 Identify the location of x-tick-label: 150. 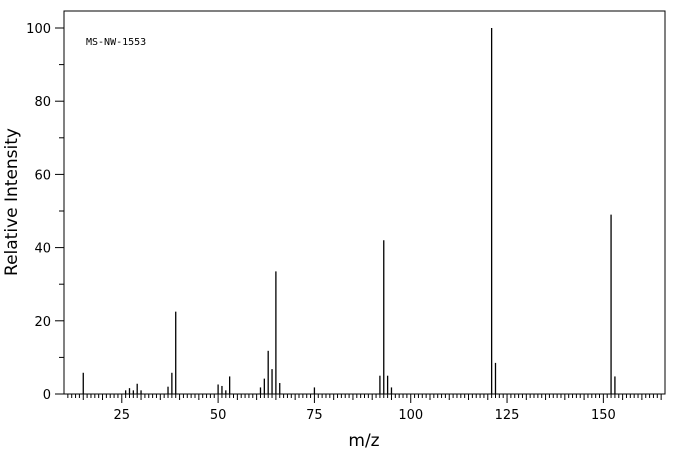
(603, 415).